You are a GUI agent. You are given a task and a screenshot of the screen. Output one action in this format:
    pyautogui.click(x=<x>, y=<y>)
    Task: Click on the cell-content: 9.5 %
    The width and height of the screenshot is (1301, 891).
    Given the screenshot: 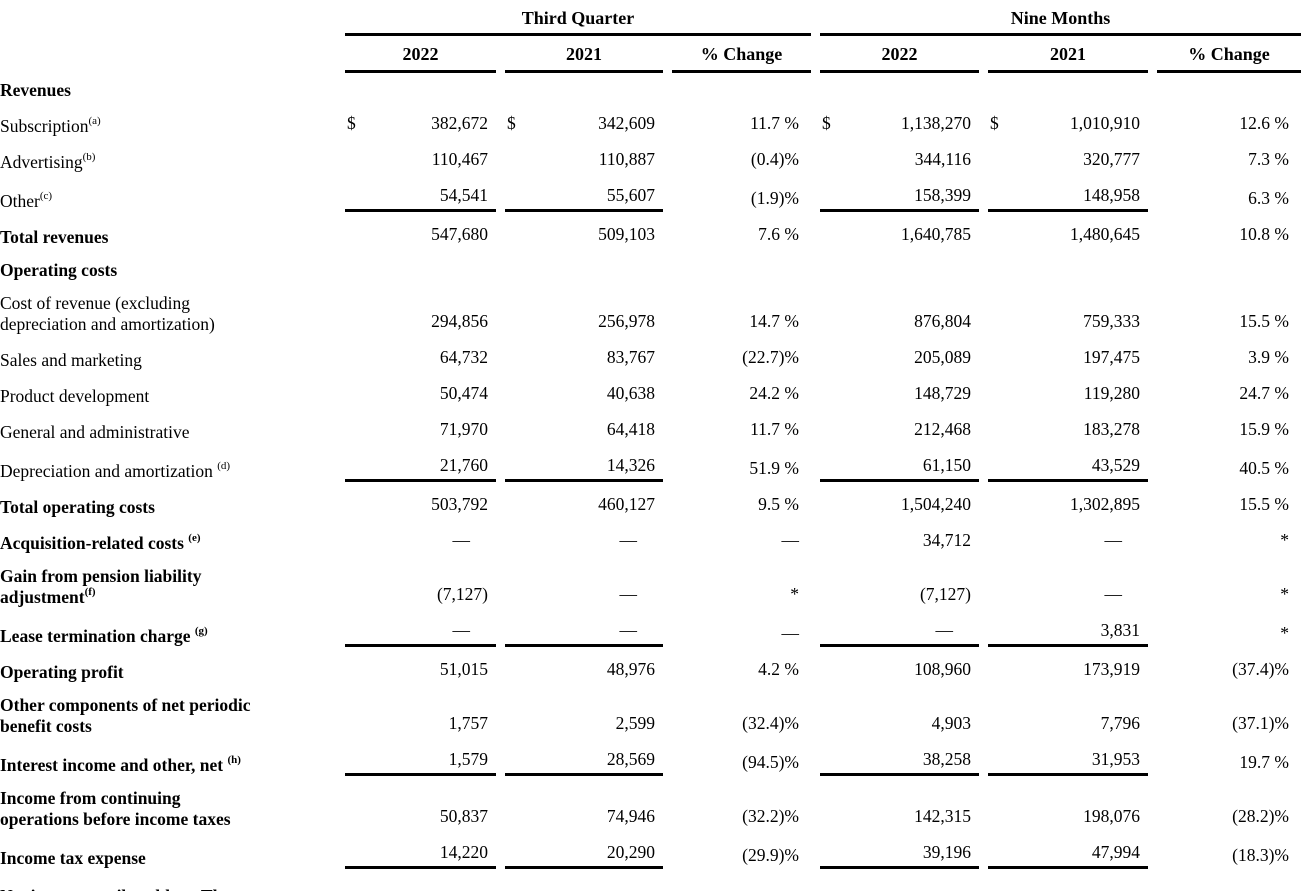 What is the action you would take?
    pyautogui.click(x=741, y=506)
    